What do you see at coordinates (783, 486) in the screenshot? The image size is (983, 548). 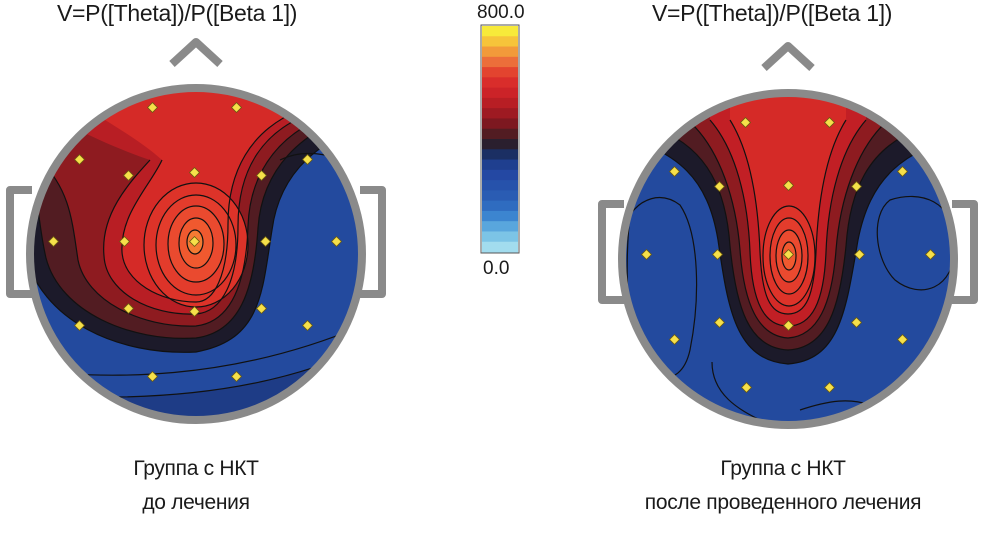 I see `caption-right: Группа с НКТ после проведенного лечения` at bounding box center [783, 486].